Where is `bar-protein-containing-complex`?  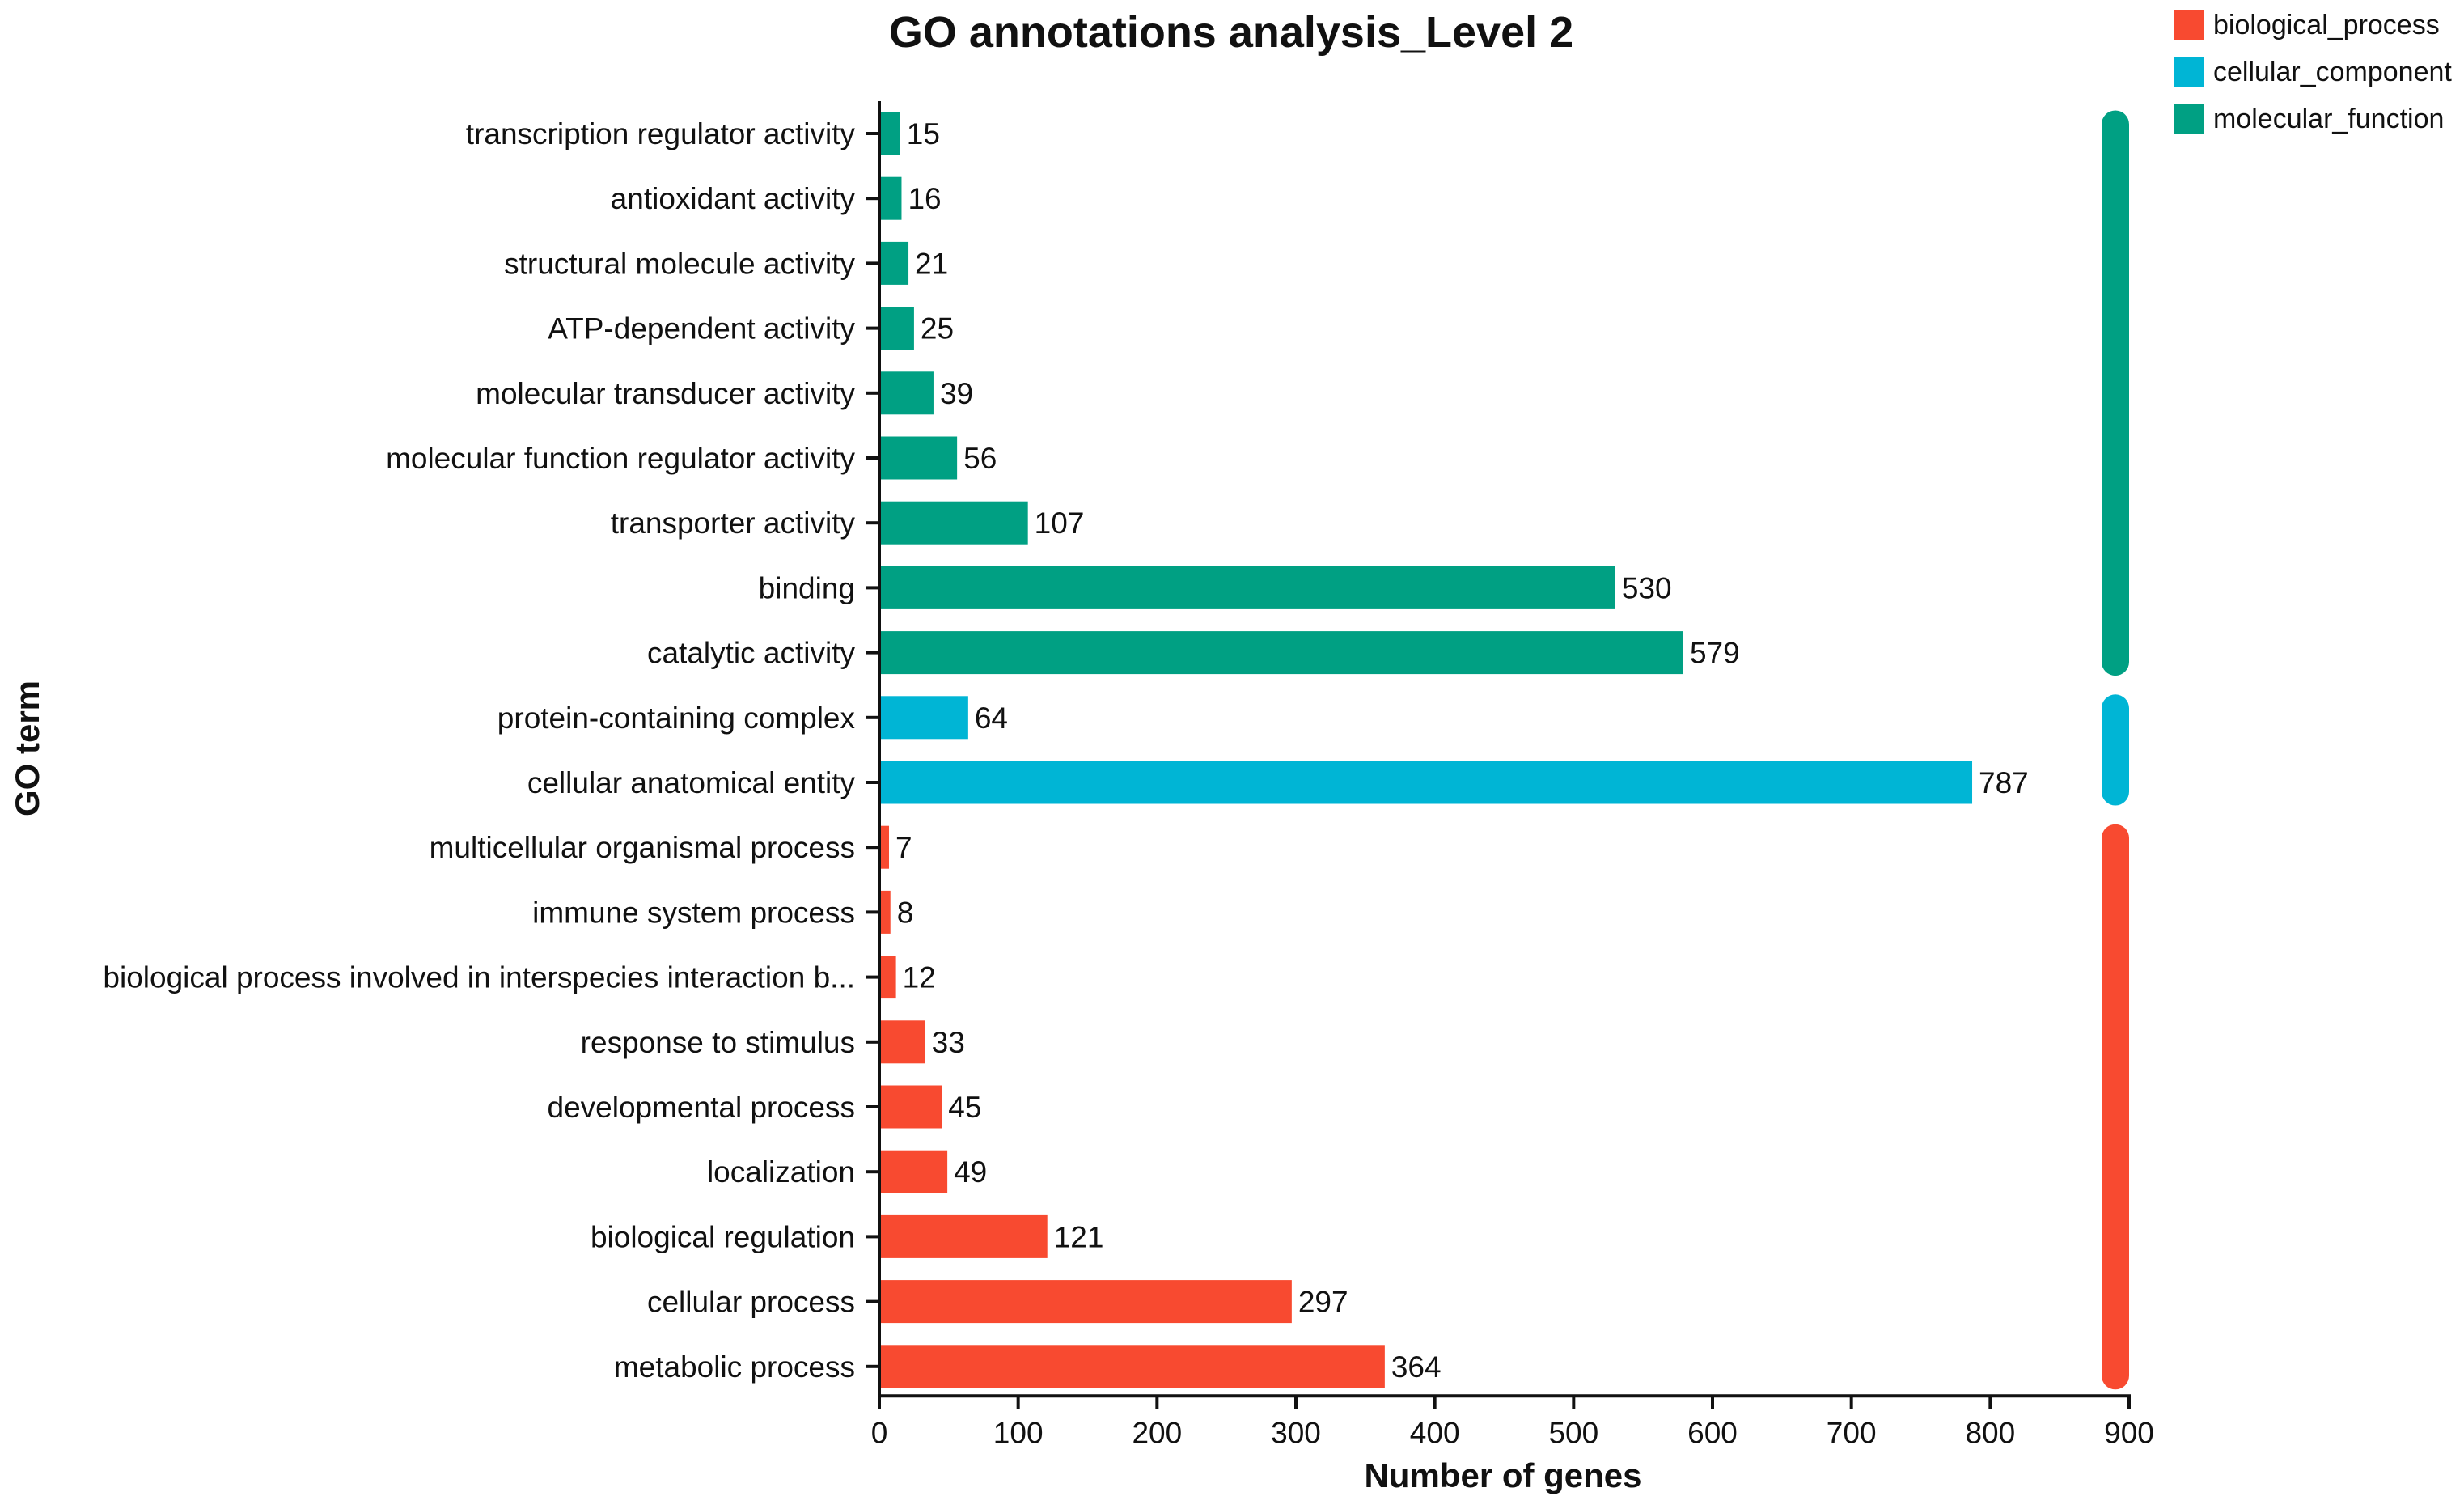 bar-protein-containing-complex is located at coordinates (924, 718).